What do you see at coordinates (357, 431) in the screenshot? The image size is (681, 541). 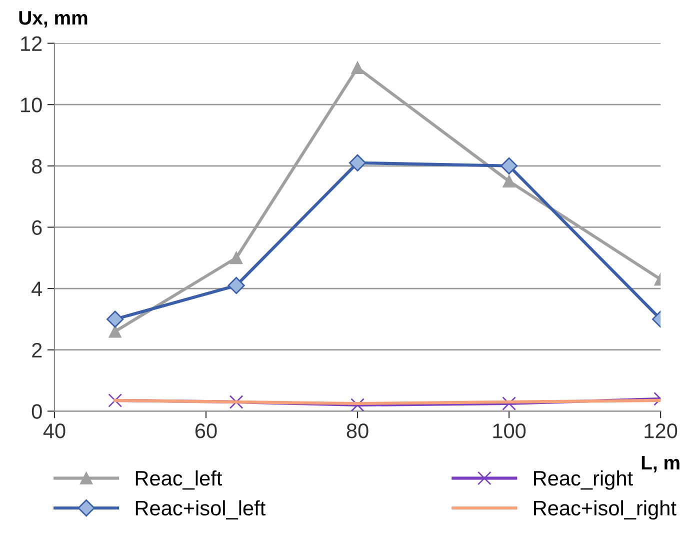 I see `x-tick-label: 80` at bounding box center [357, 431].